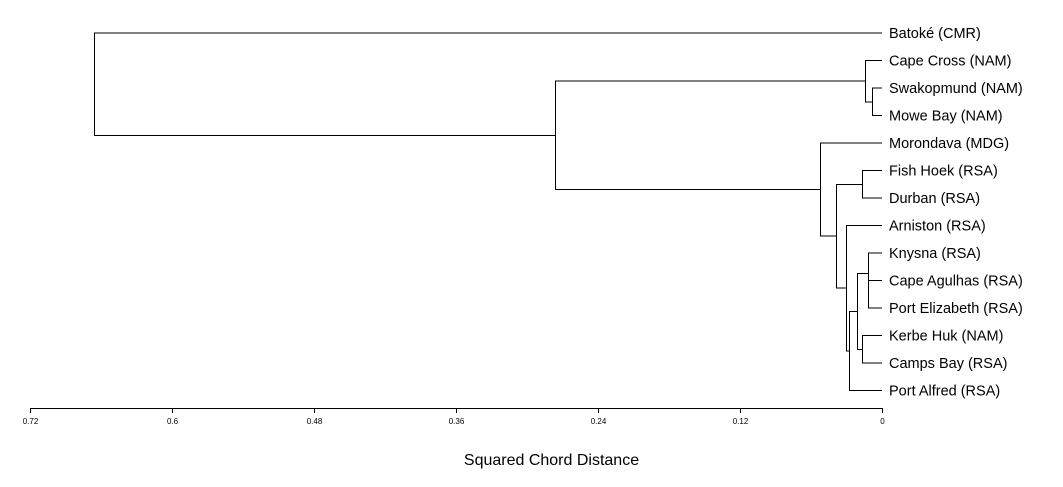  Describe the element at coordinates (948, 364) in the screenshot. I see `leaf-label: Camps Bay (RSA)` at that location.